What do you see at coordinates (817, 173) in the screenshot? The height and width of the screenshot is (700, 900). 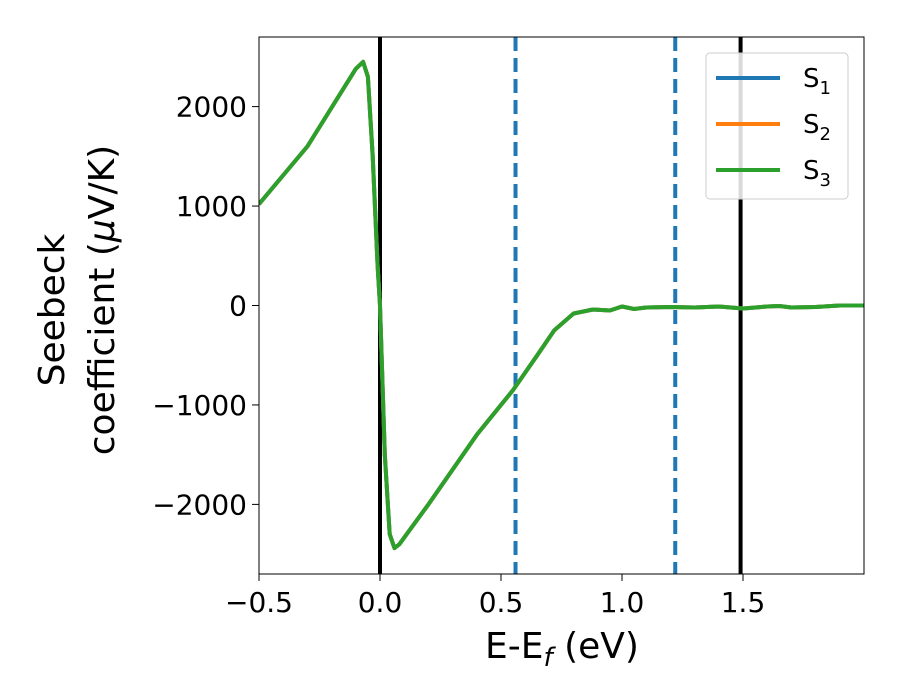 I see `legend-label-3: S3` at bounding box center [817, 173].